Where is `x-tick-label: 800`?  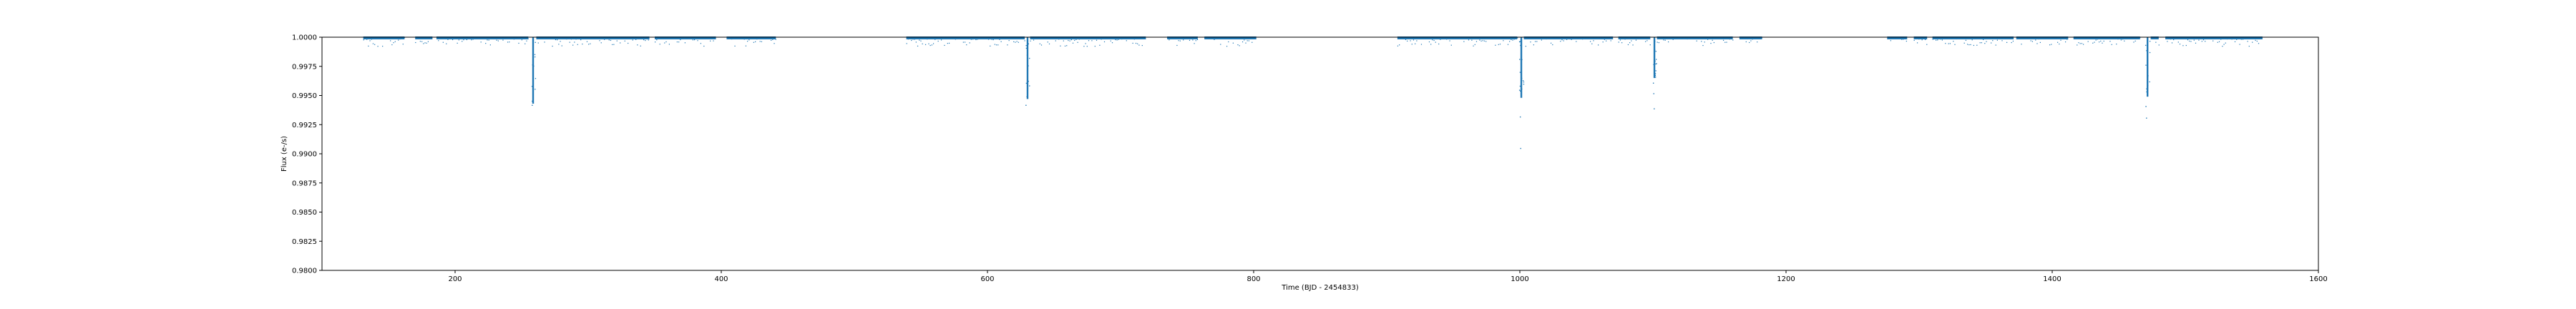 x-tick-label: 800 is located at coordinates (1253, 279).